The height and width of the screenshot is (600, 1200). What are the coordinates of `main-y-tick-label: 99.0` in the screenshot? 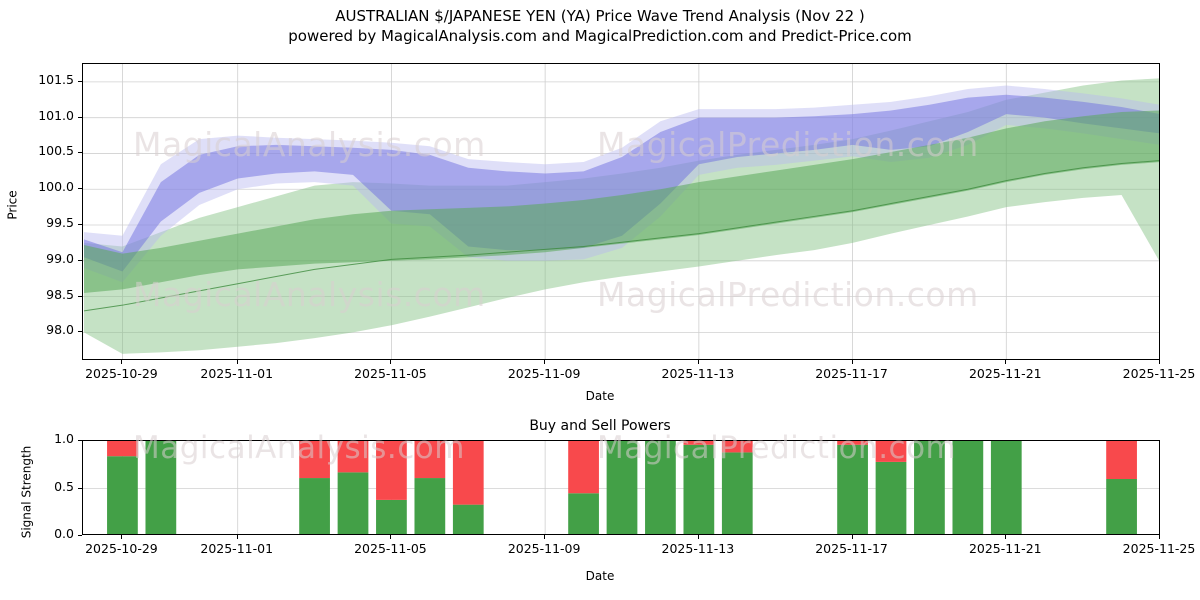 It's located at (60, 258).